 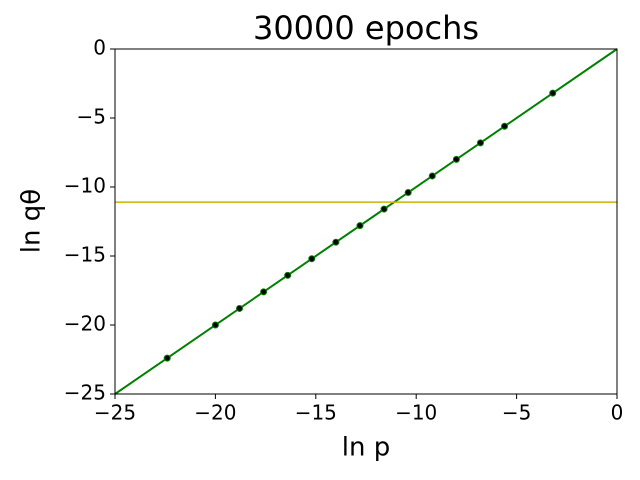 What do you see at coordinates (85, 324) in the screenshot?
I see `y-tick-label: −20` at bounding box center [85, 324].